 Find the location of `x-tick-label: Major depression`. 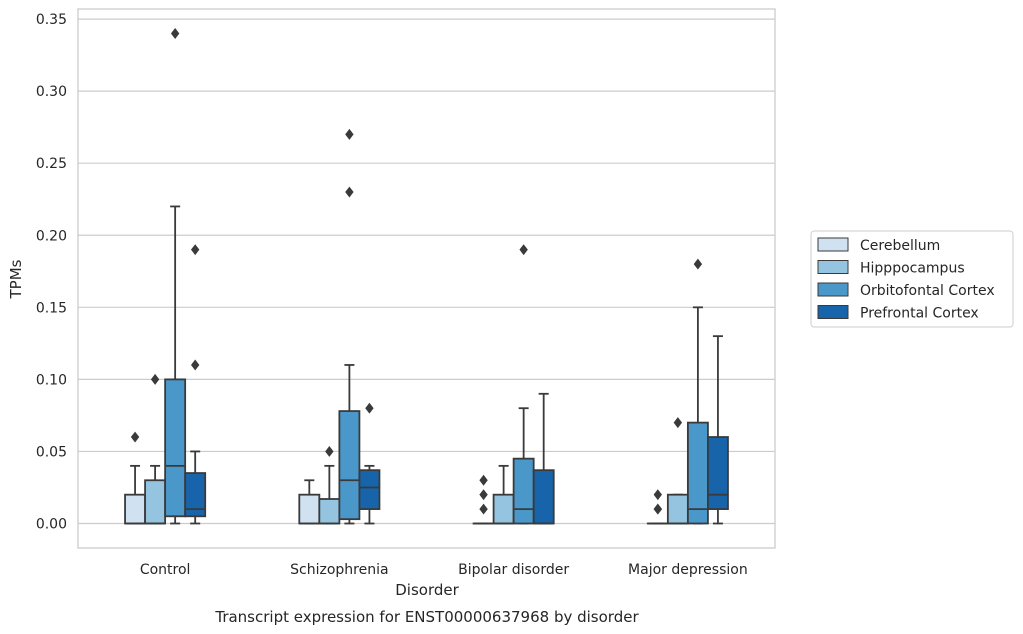

x-tick-label: Major depression is located at coordinates (688, 570).